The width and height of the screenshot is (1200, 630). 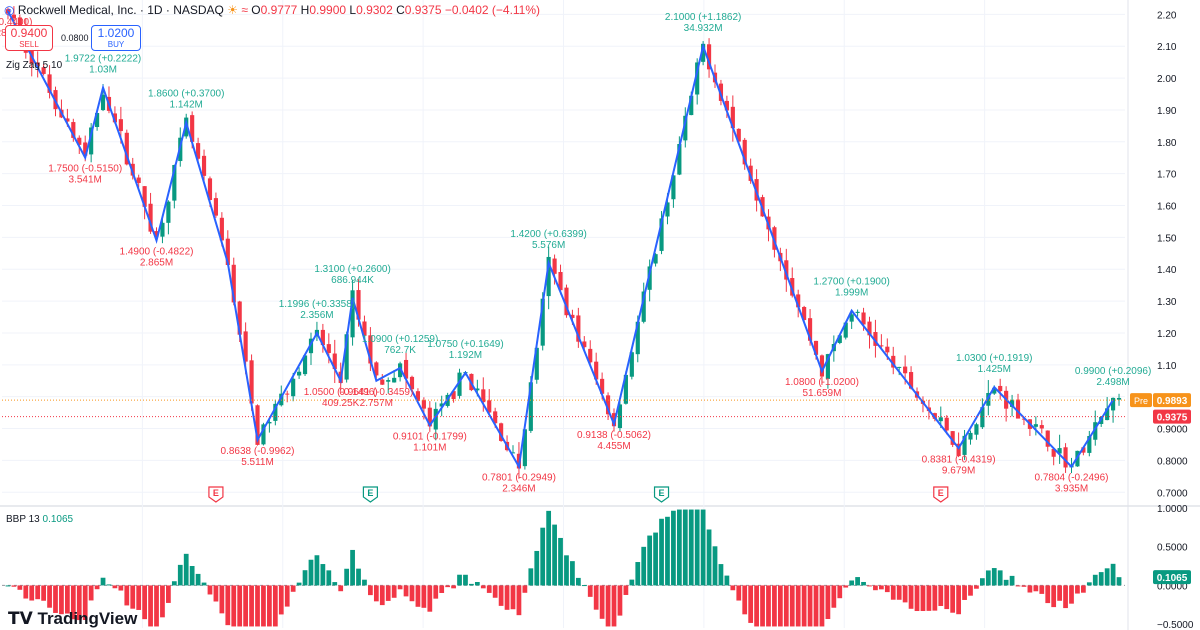 I want to click on price-tick: 1.60, so click(x=1167, y=207).